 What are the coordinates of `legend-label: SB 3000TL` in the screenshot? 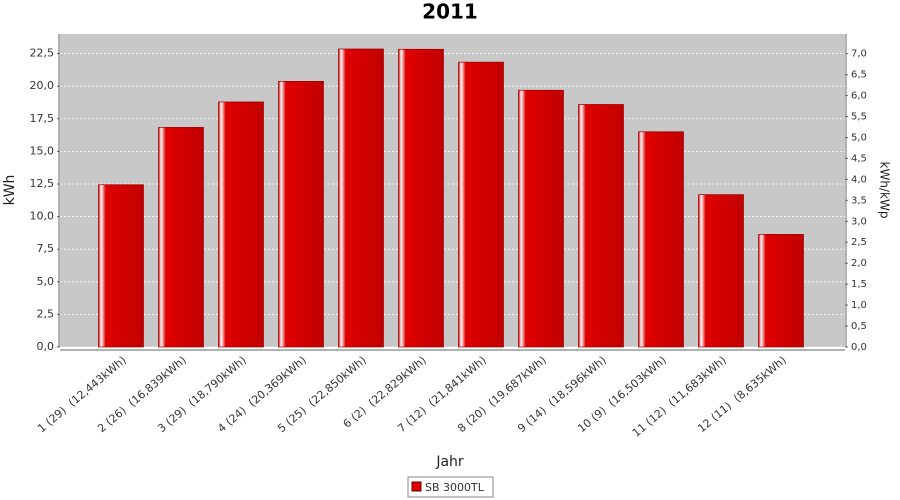 It's located at (455, 487).